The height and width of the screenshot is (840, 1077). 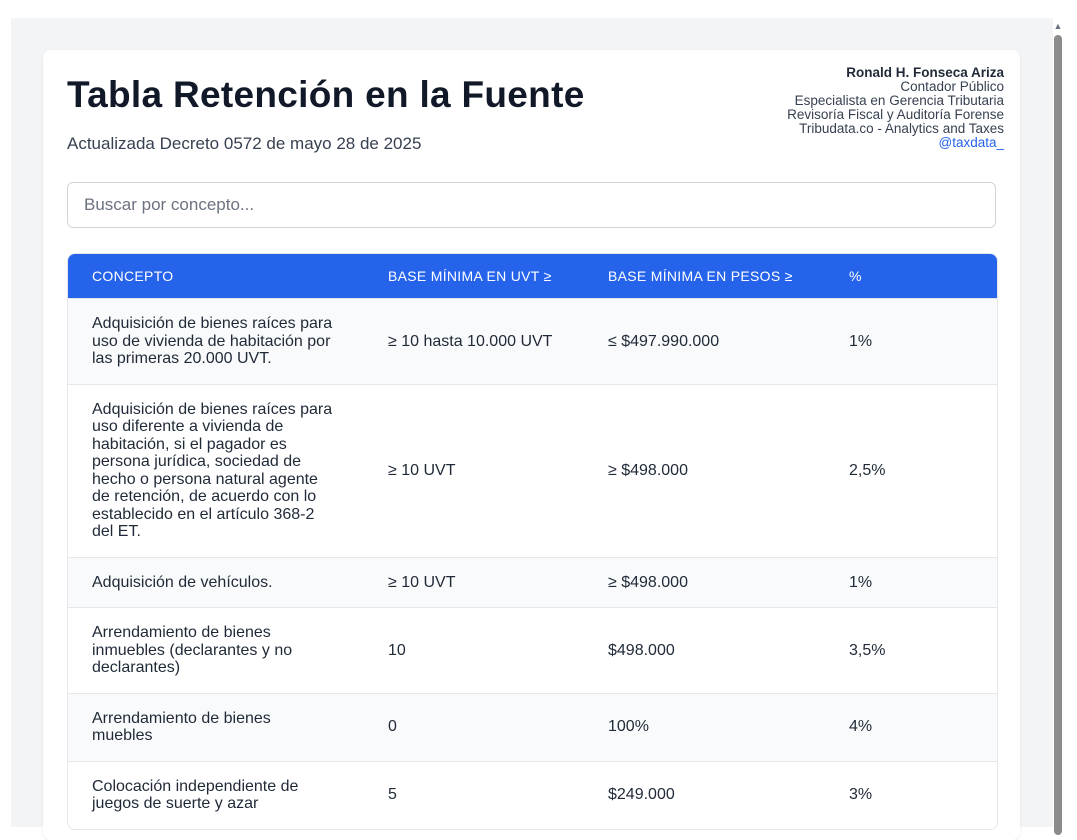 I want to click on header-base-pesos: BASE MÍNIMA EN PESOS ≥, so click(x=700, y=276).